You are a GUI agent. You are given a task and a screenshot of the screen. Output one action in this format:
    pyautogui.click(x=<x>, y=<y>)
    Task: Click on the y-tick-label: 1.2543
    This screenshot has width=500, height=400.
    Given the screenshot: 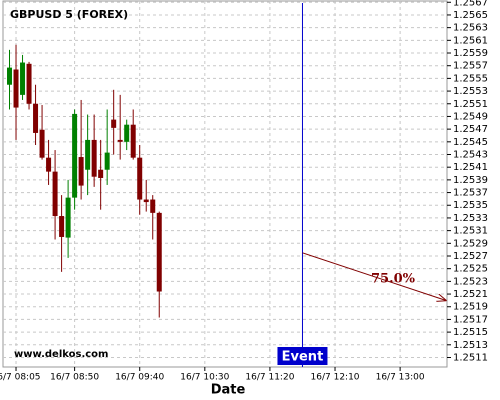 What is the action you would take?
    pyautogui.click(x=470, y=155)
    